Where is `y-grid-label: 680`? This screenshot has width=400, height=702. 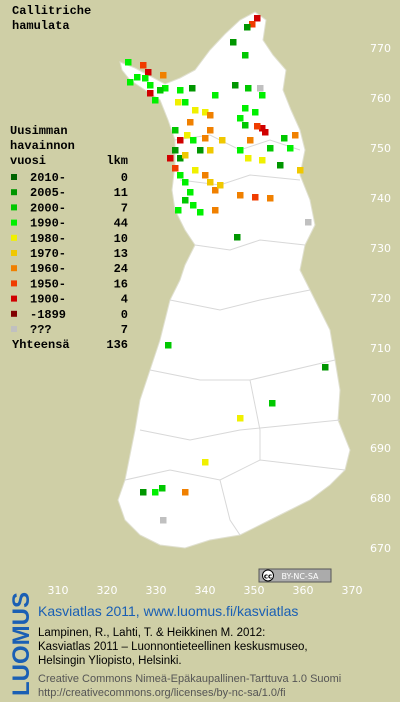 y-grid-label: 680 is located at coordinates (380, 498).